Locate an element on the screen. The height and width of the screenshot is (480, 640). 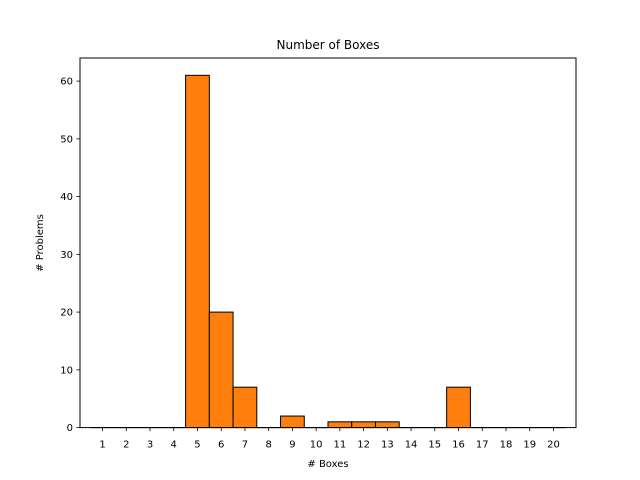
x-tick-label: 19 is located at coordinates (529, 445).